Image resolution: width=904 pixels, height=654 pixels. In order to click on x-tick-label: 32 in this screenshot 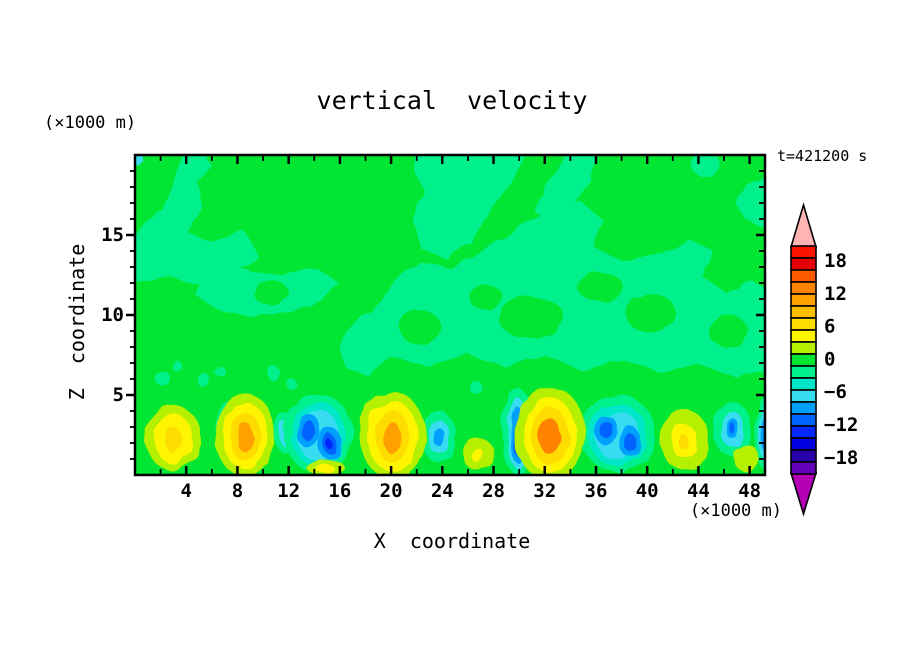, I will do `click(544, 491)`.